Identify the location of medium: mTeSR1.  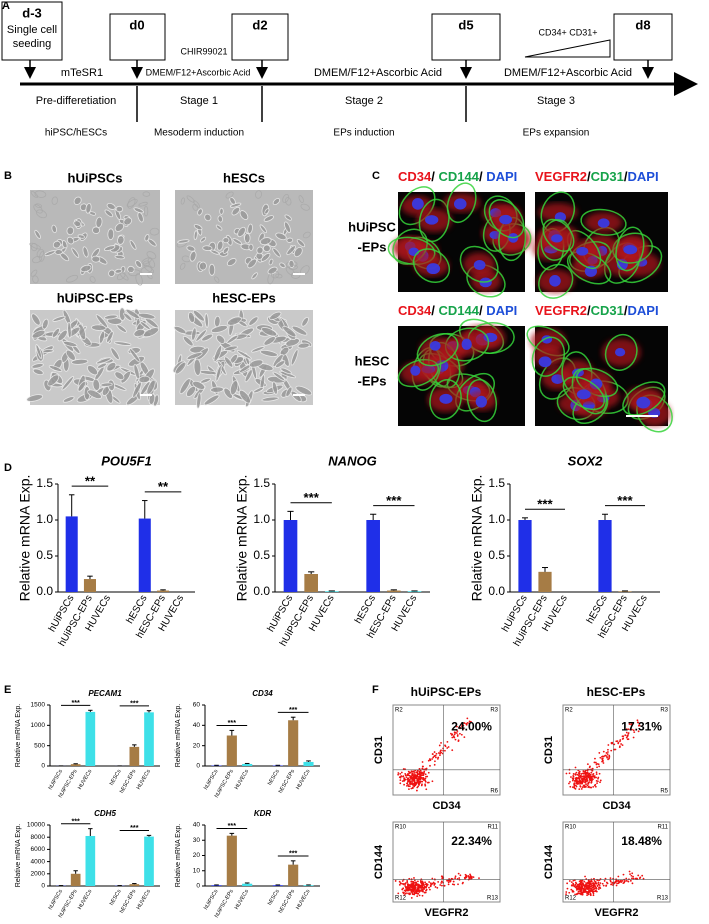
(82, 73).